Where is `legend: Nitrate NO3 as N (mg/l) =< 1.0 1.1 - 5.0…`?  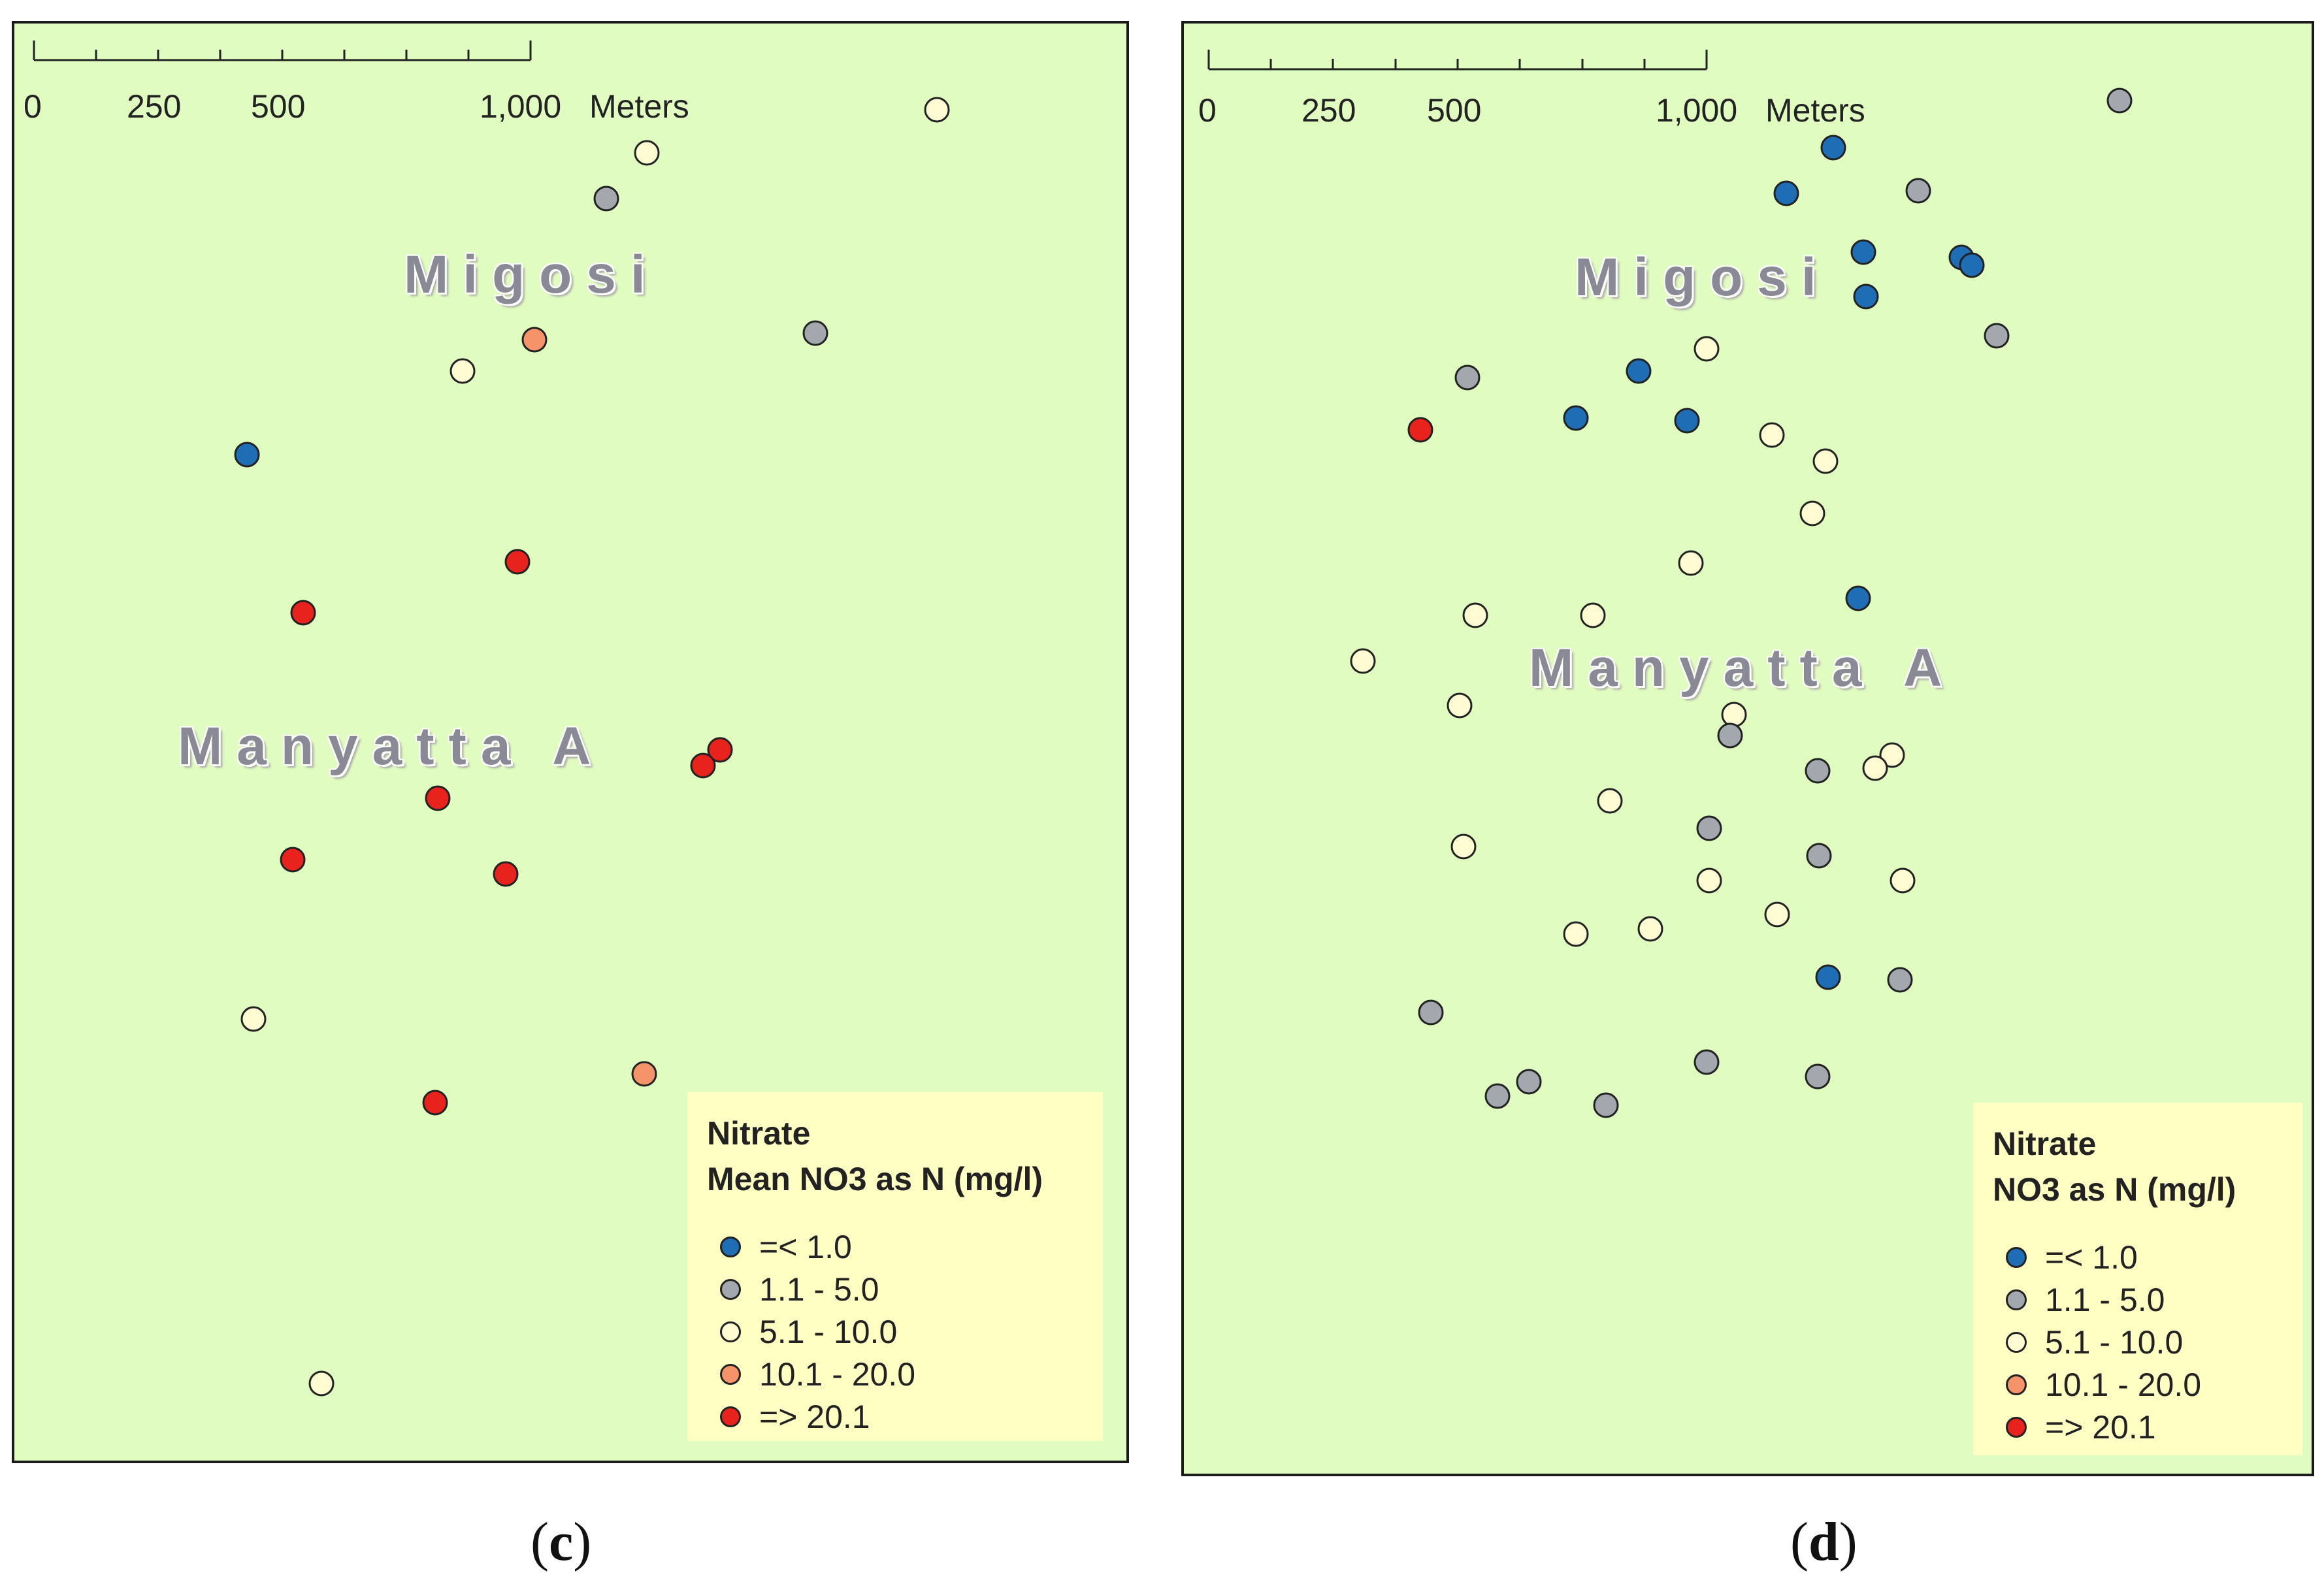
legend: Nitrate NO3 as N (mg/l) =< 1.0 1.1 - 5.0… is located at coordinates (2137, 1279).